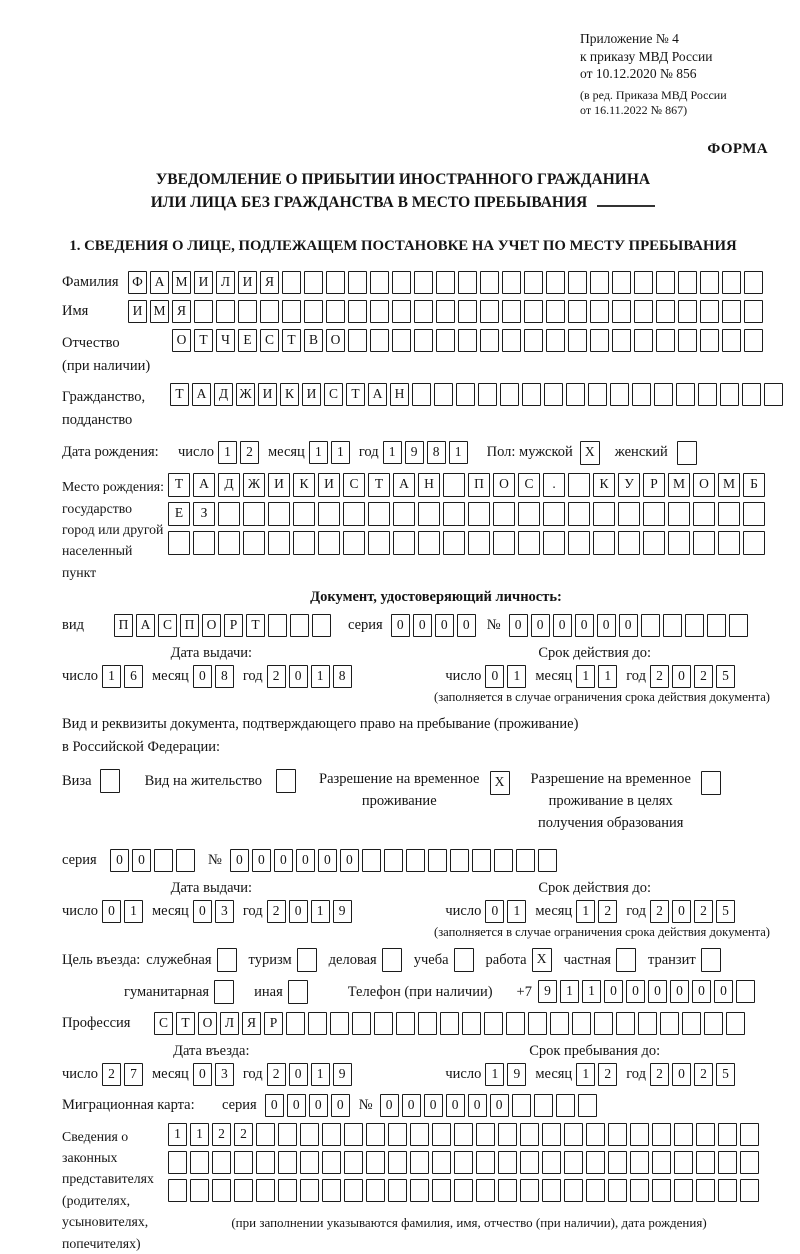  Describe the element at coordinates (629, 485) in the screenshot. I see `form-cell: У` at that location.